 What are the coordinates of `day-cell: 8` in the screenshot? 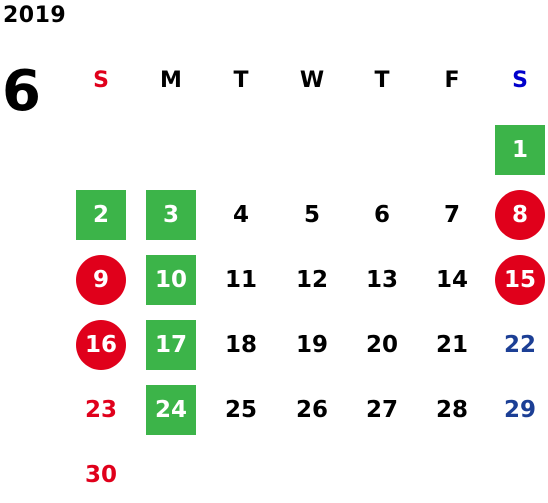 It's located at (520, 215).